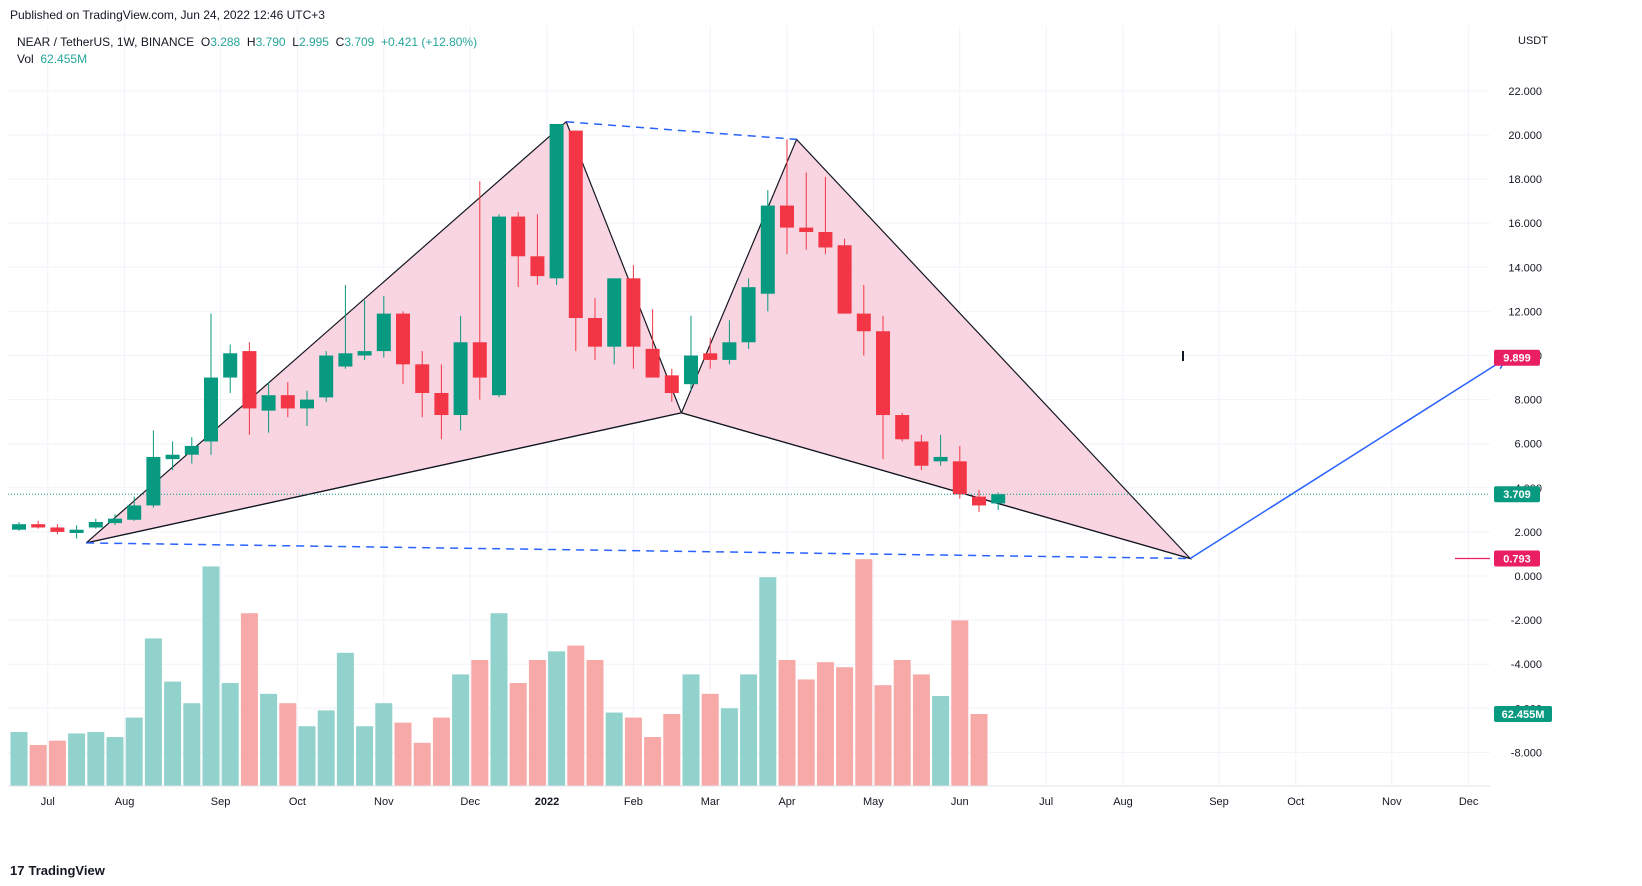 This screenshot has width=1642, height=886. I want to click on x-tick-label: May, so click(873, 802).